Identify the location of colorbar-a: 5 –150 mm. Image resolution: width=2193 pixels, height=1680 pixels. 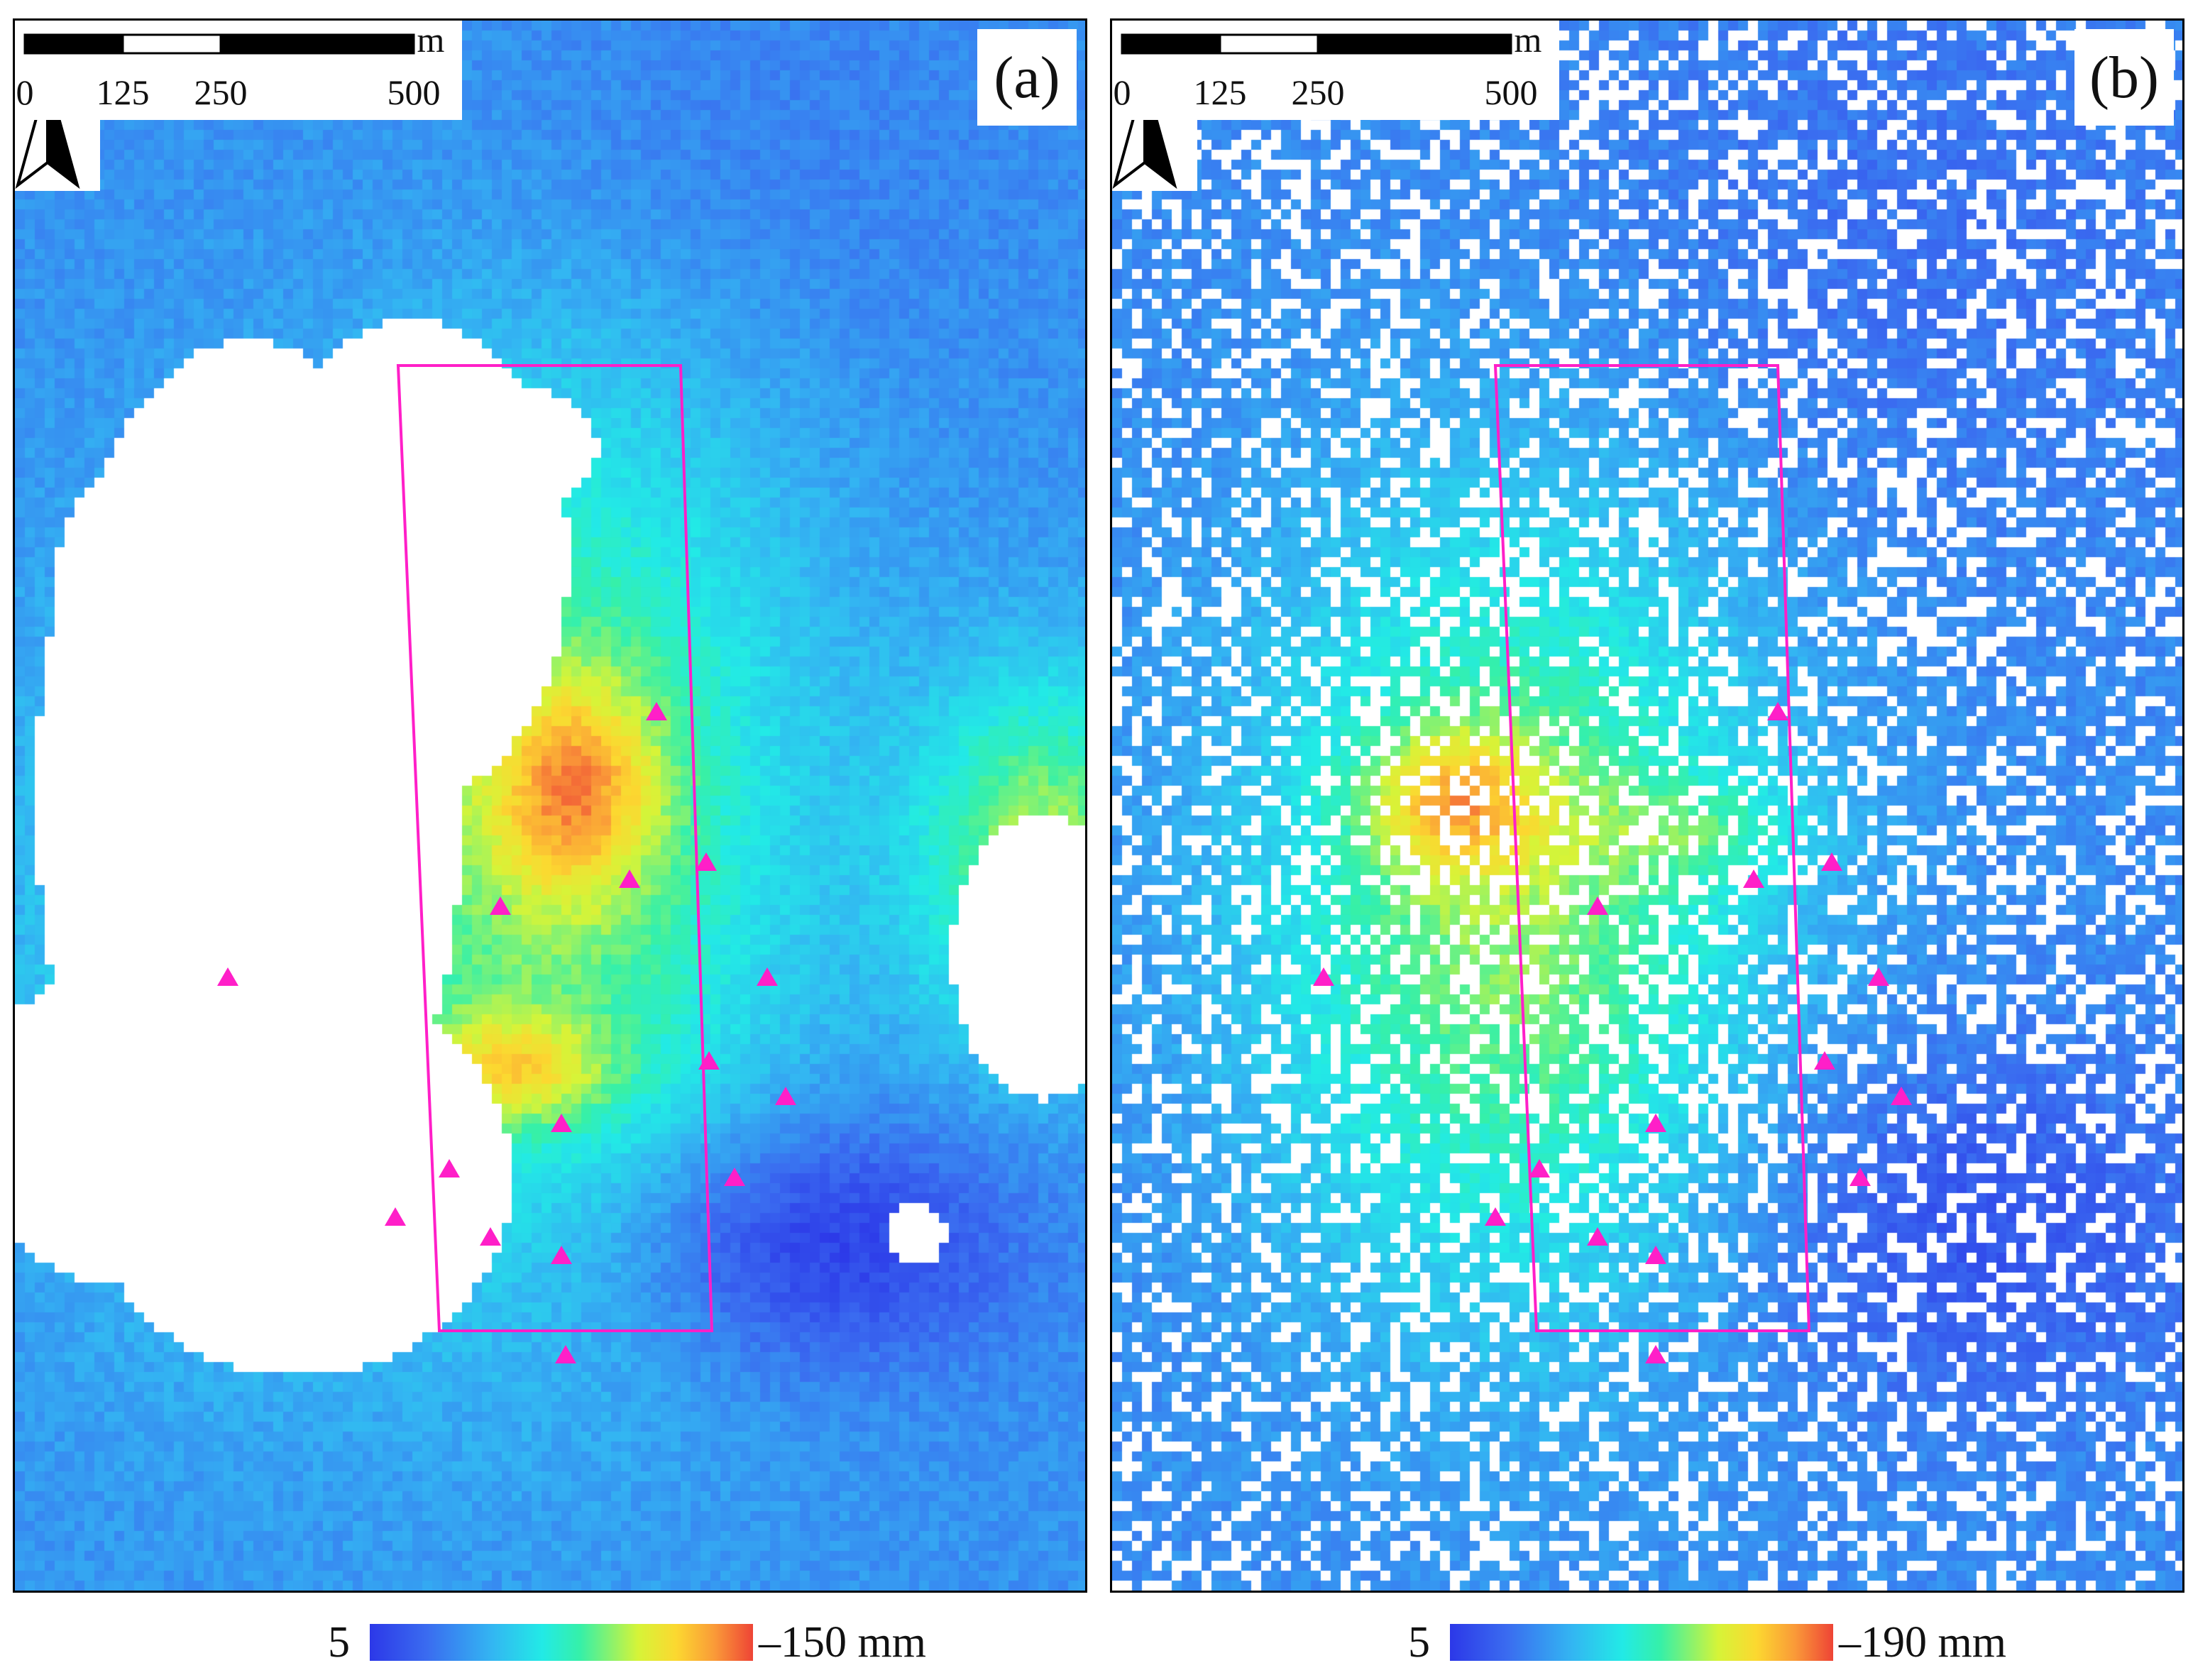
(627, 1643).